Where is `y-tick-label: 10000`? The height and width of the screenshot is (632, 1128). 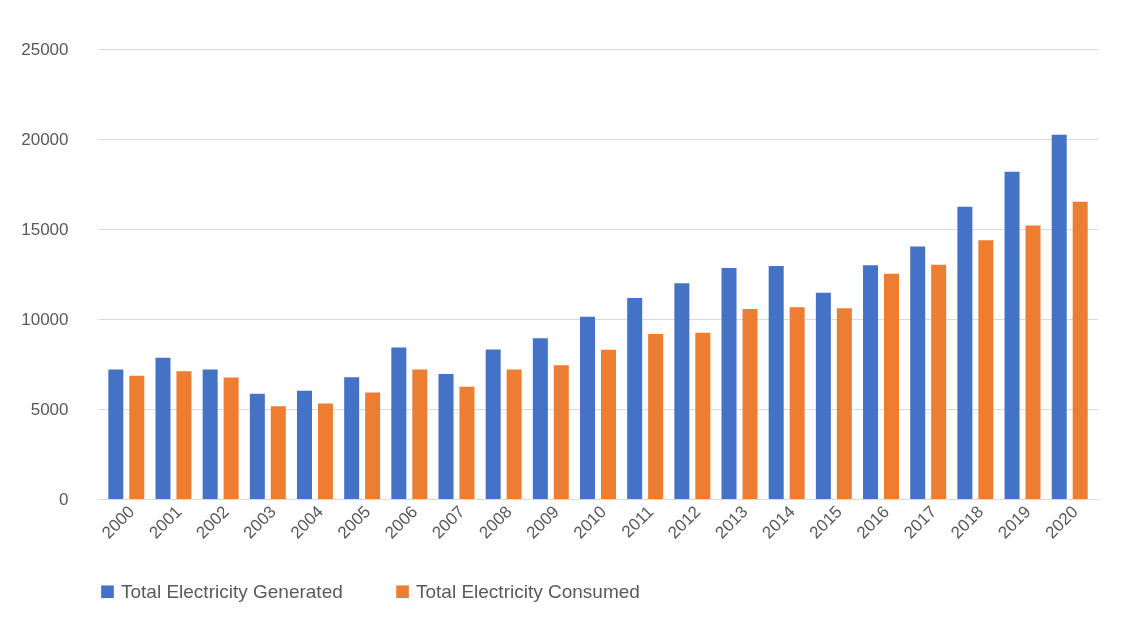 y-tick-label: 10000 is located at coordinates (45, 319).